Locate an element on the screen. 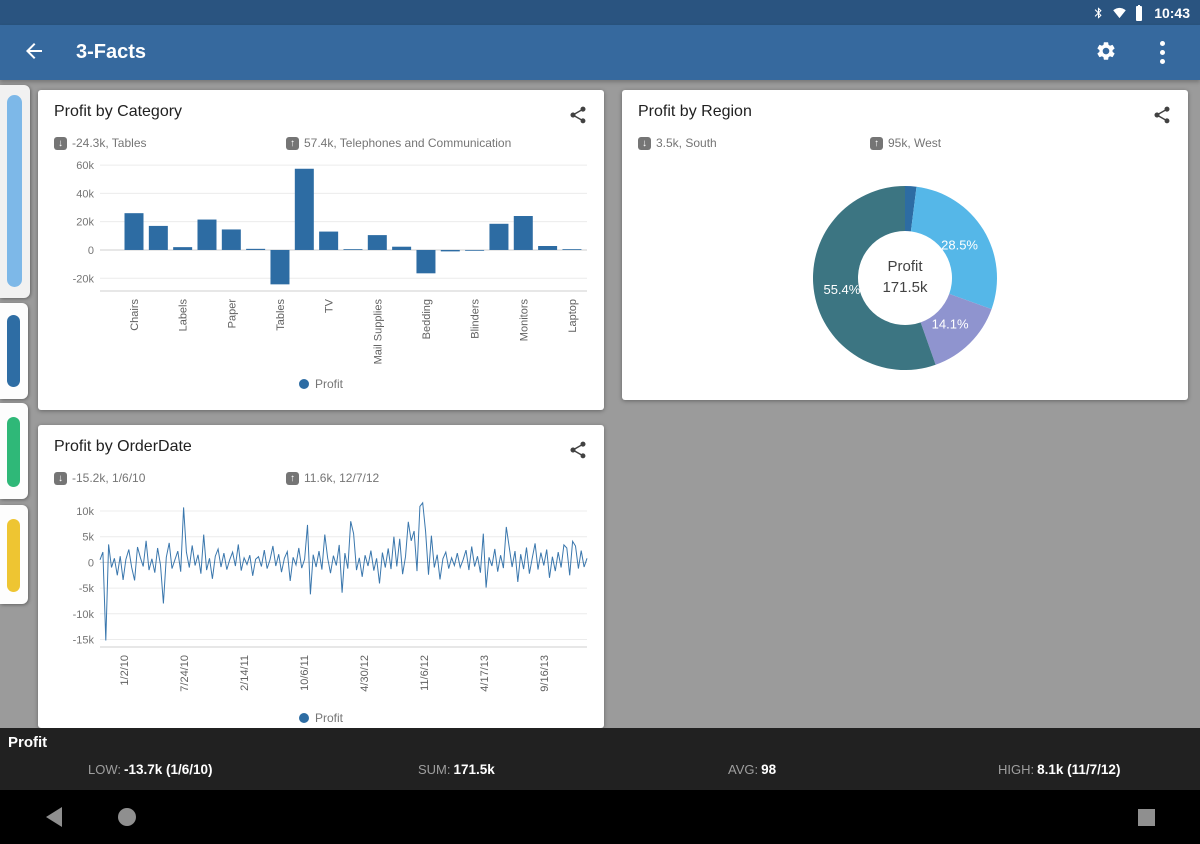 The height and width of the screenshot is (844, 1200). arrow-back-icon is located at coordinates (34, 52).